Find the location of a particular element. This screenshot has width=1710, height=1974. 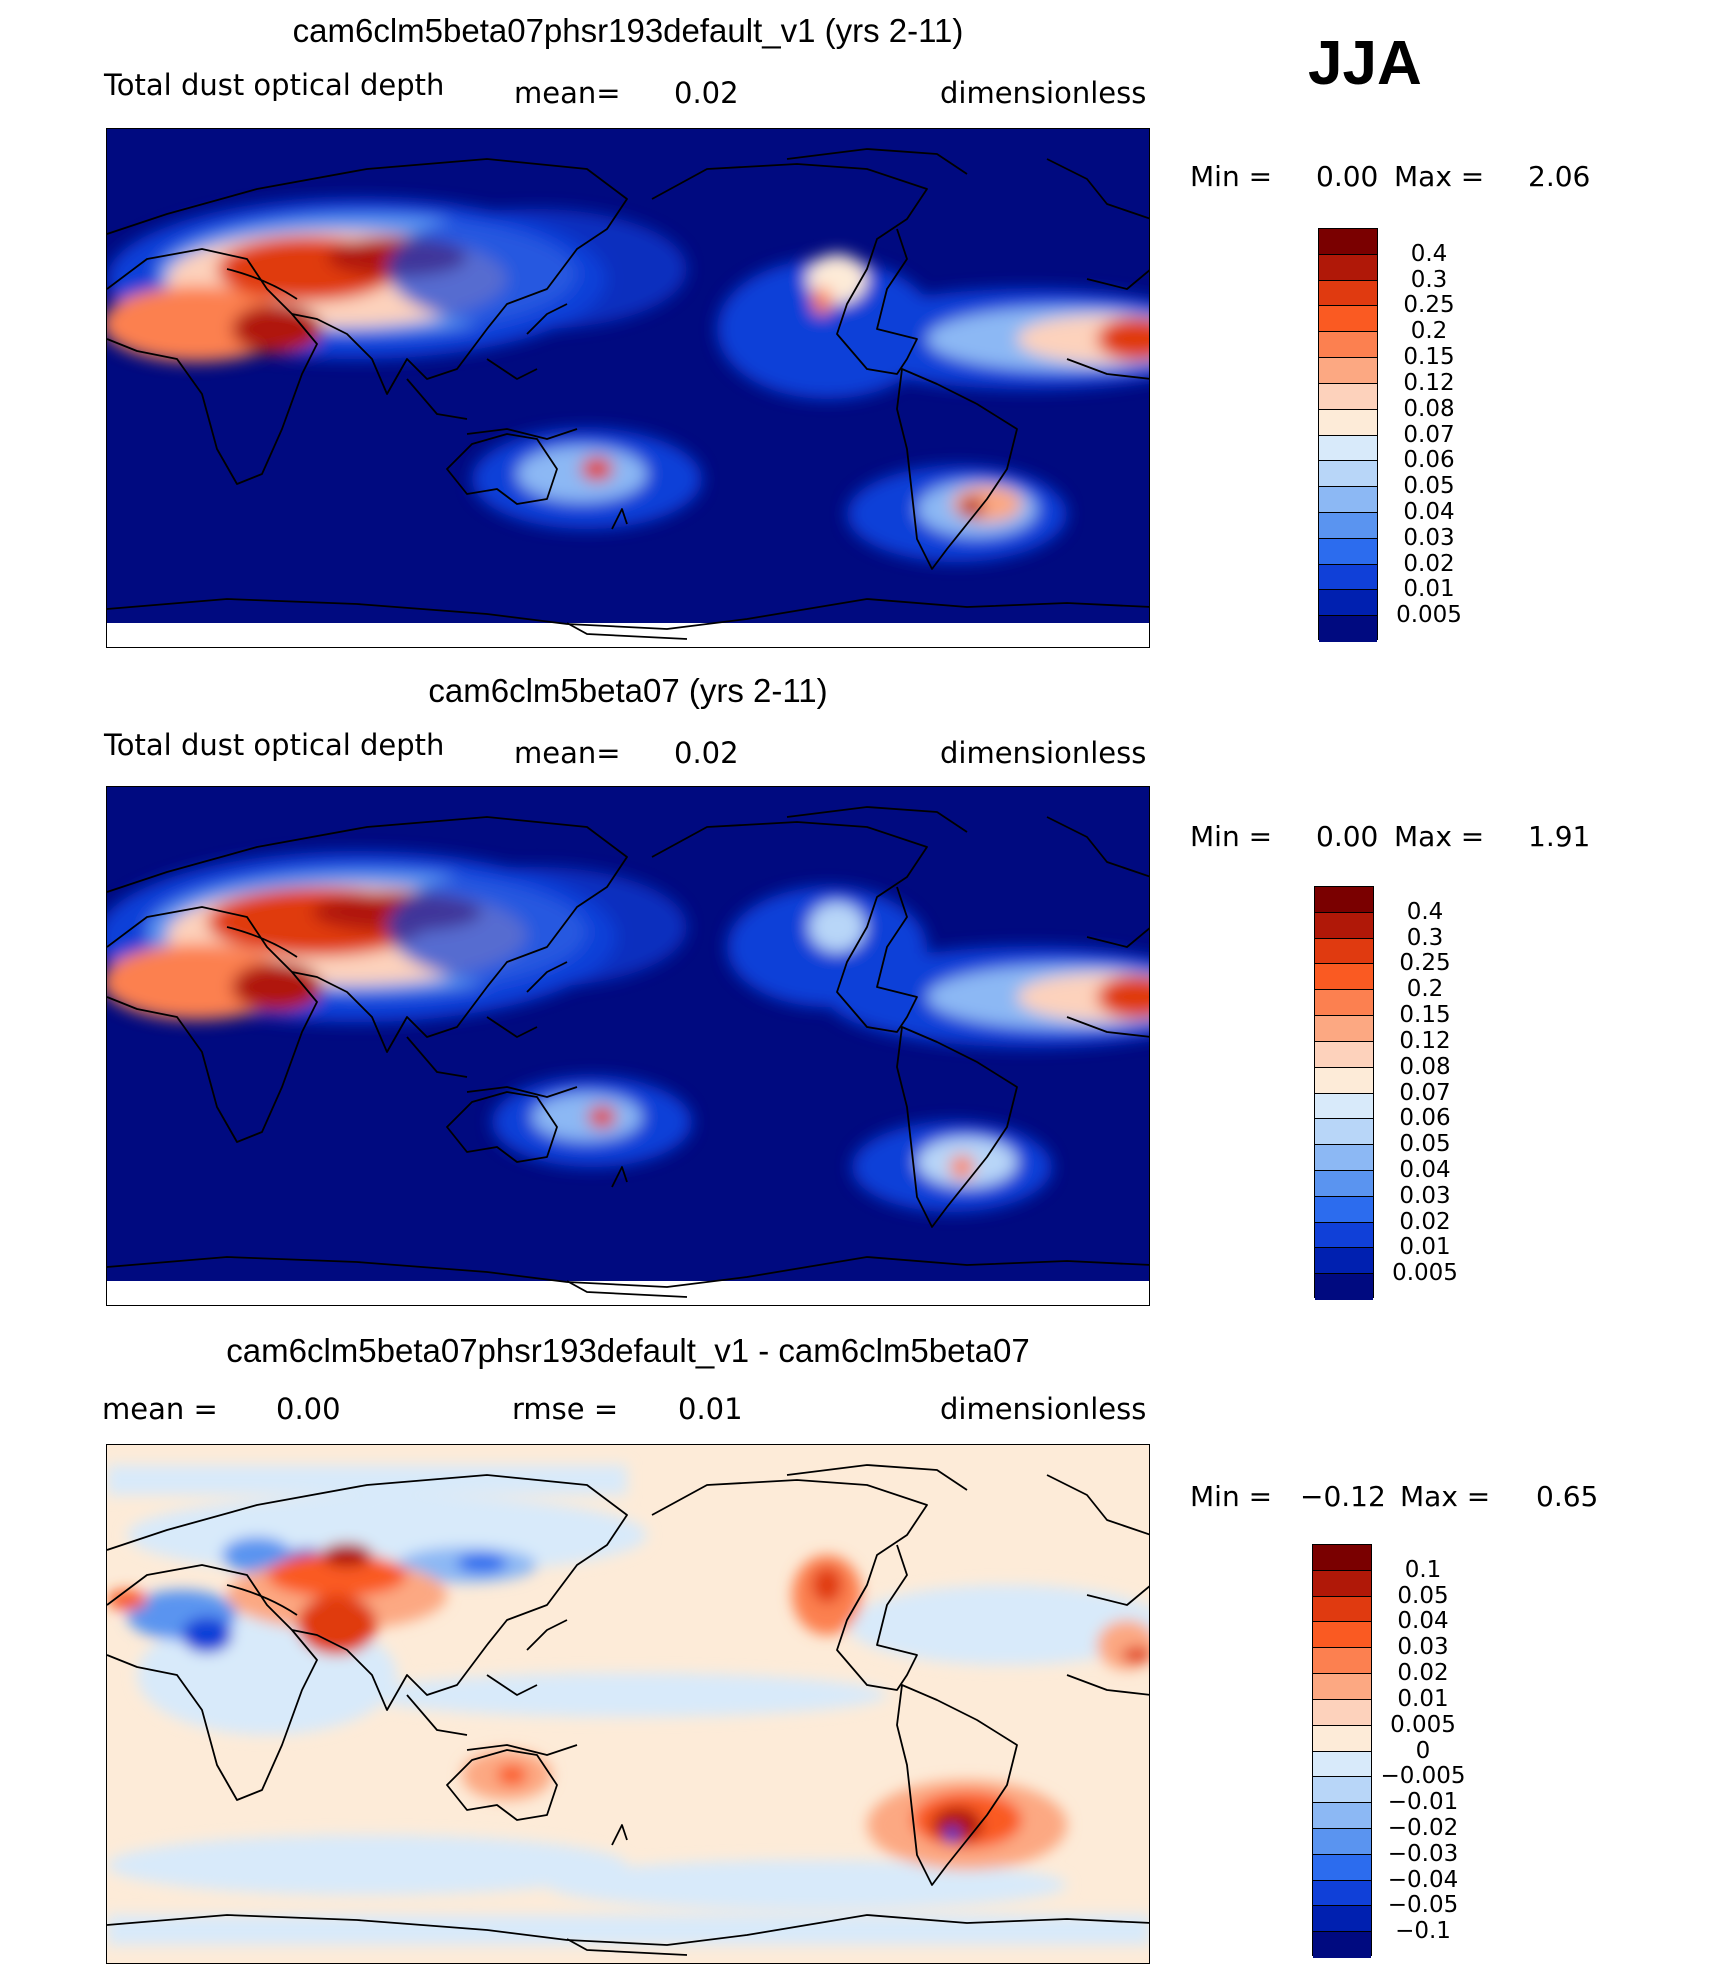

colorbar-tick-label: −0.1 is located at coordinates (1423, 1931).